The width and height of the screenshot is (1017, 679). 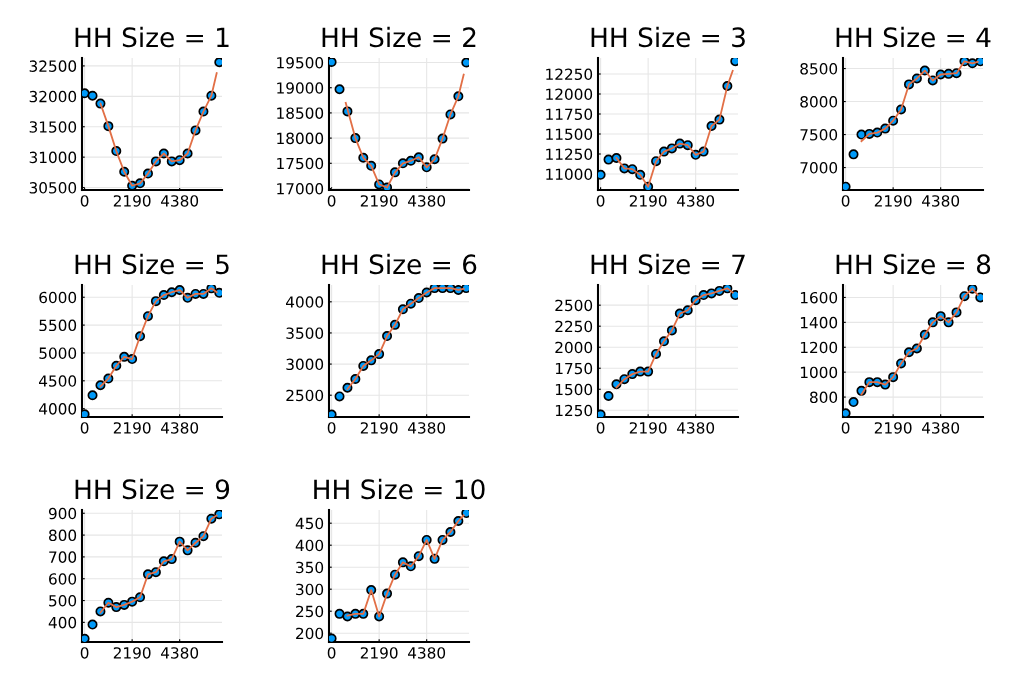 I want to click on y-tick-label: 900, so click(x=62, y=513).